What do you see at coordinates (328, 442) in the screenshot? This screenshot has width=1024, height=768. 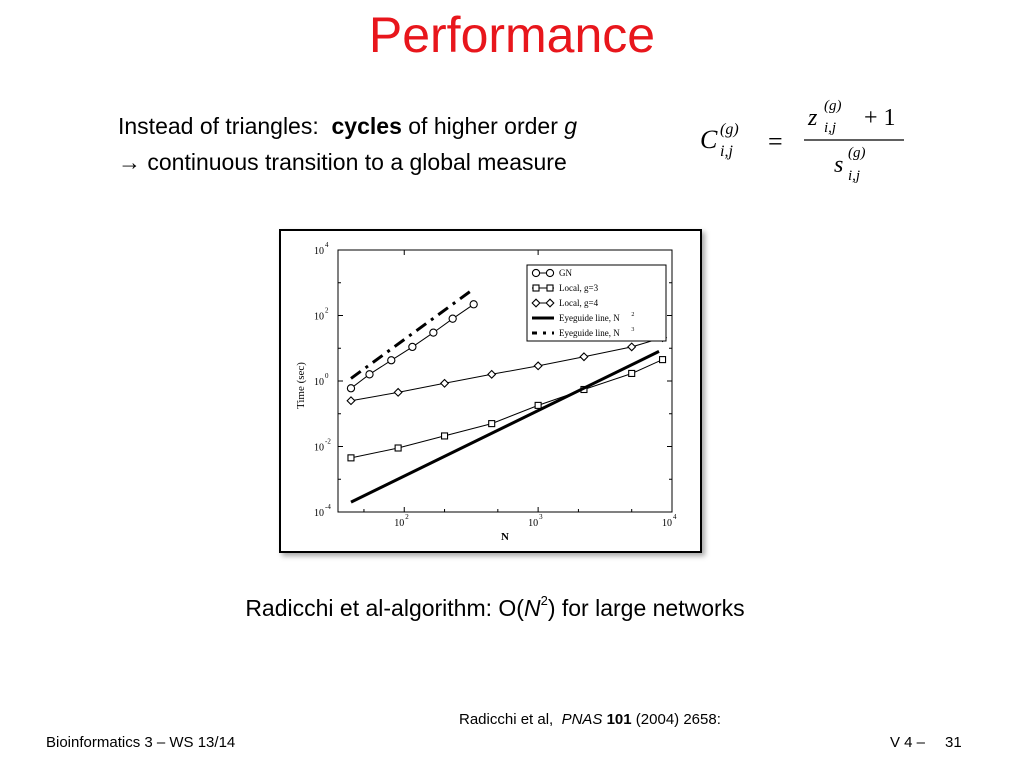 I see `y-tick-label-exp: -2` at bounding box center [328, 442].